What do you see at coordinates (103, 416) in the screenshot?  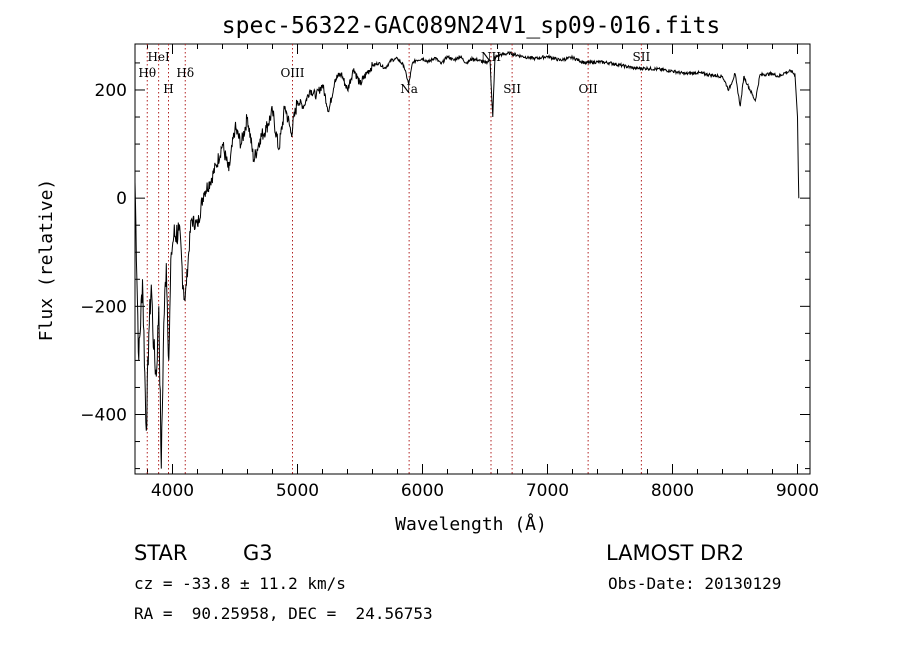 I see `y-tick-label: −400` at bounding box center [103, 416].